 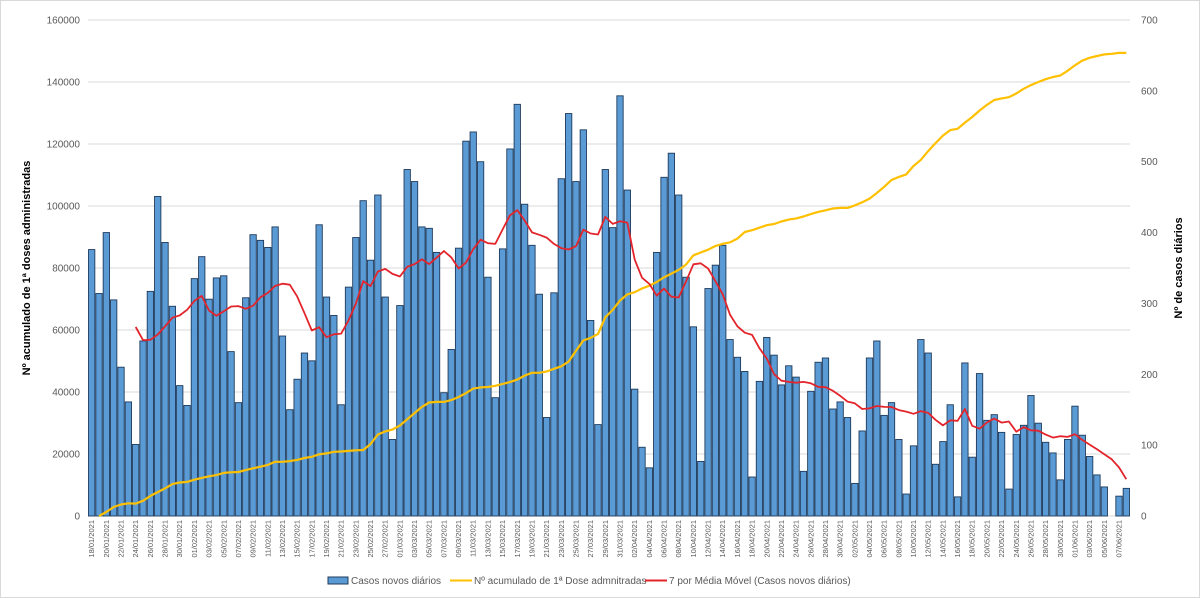 I want to click on x-tick-label: 06/05/2021, so click(x=884, y=539).